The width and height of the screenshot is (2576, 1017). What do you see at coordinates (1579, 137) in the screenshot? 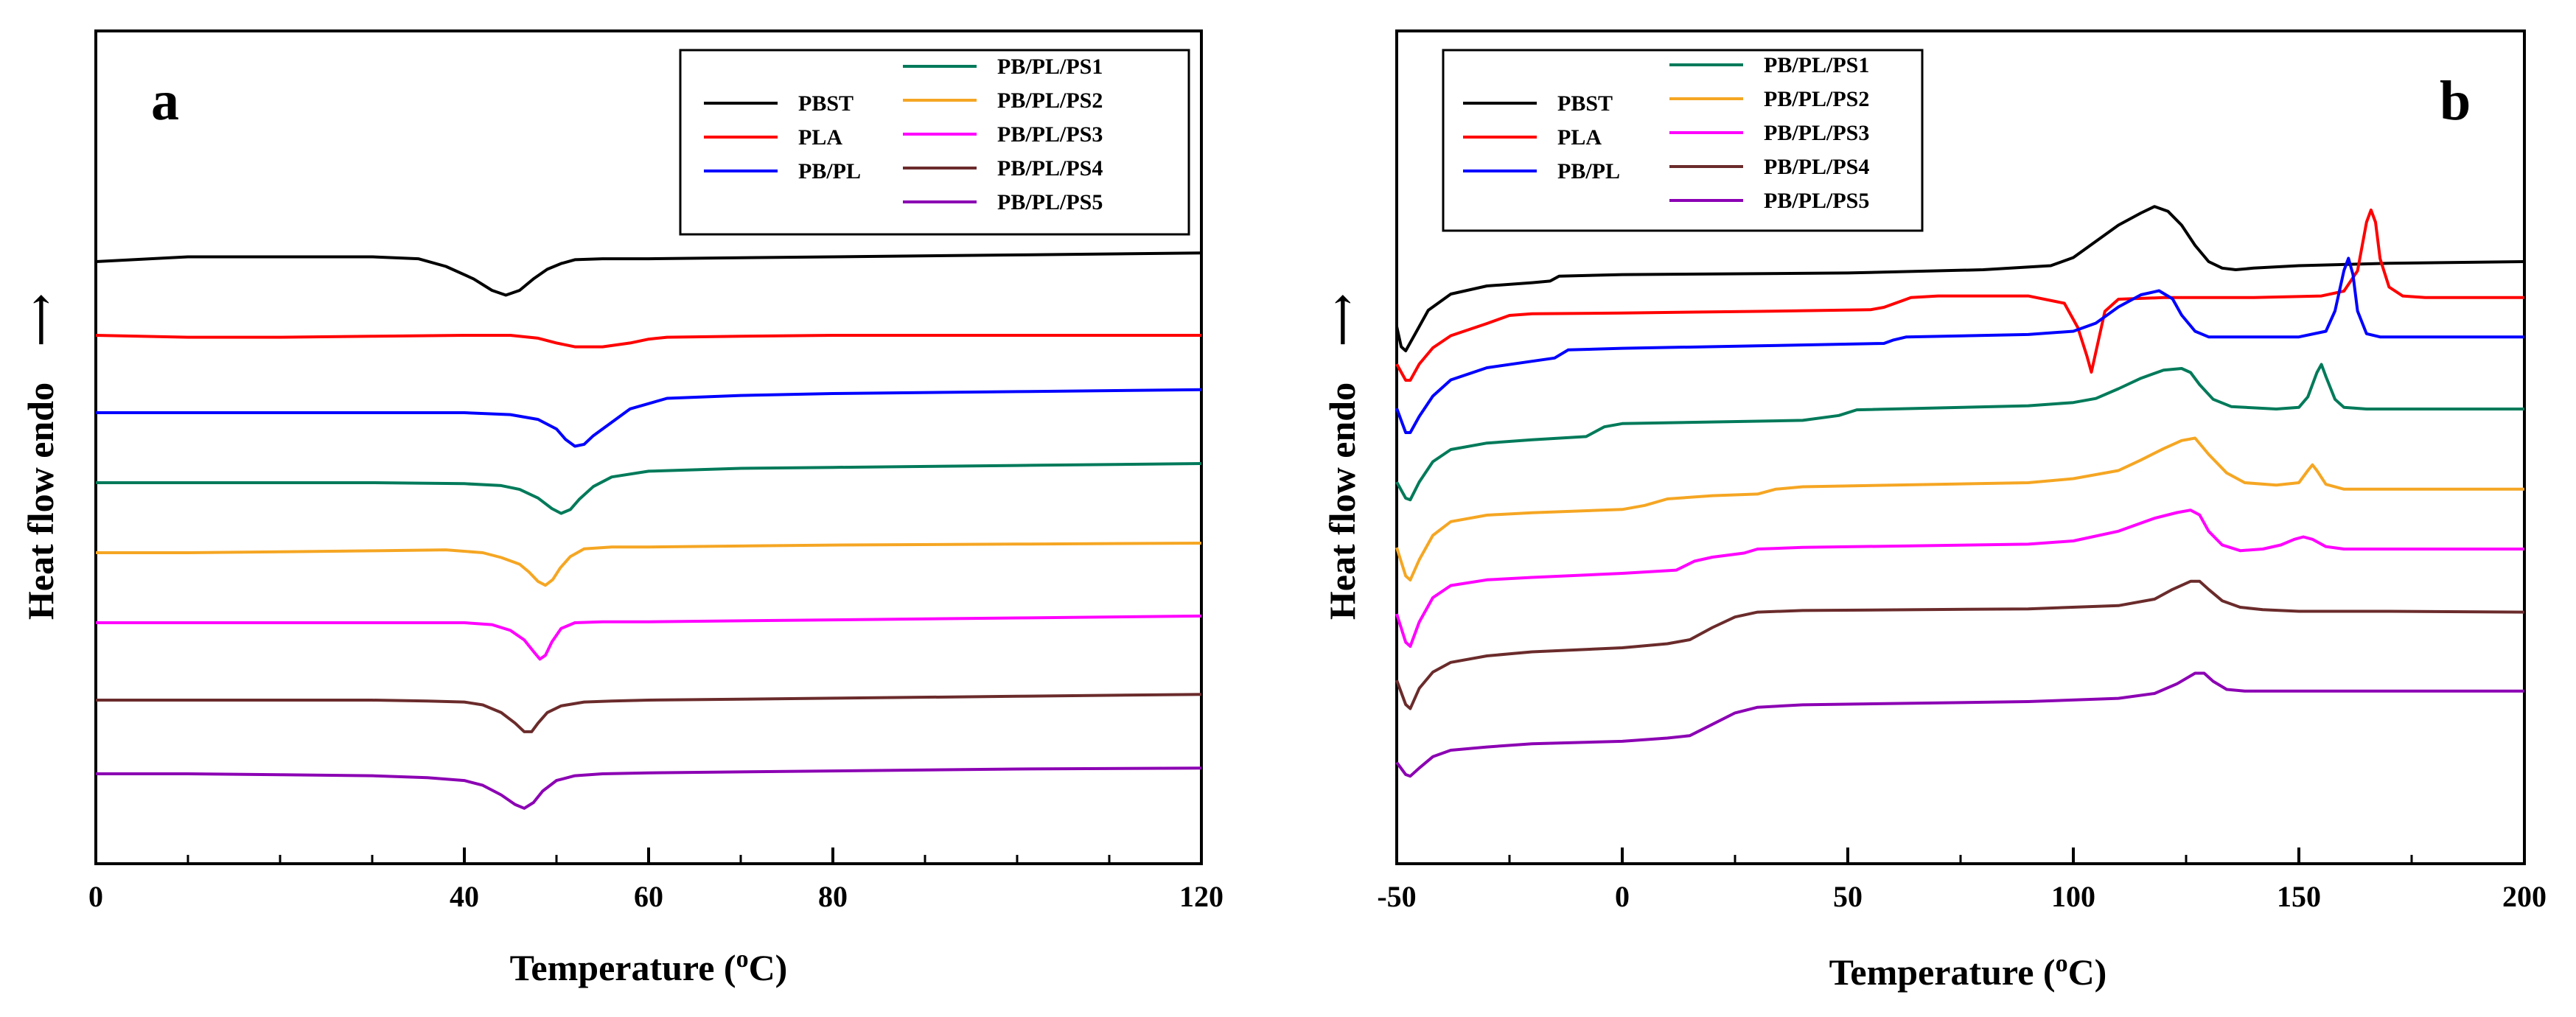
I see `panel-b-legend-label-pla: PLA` at bounding box center [1579, 137].